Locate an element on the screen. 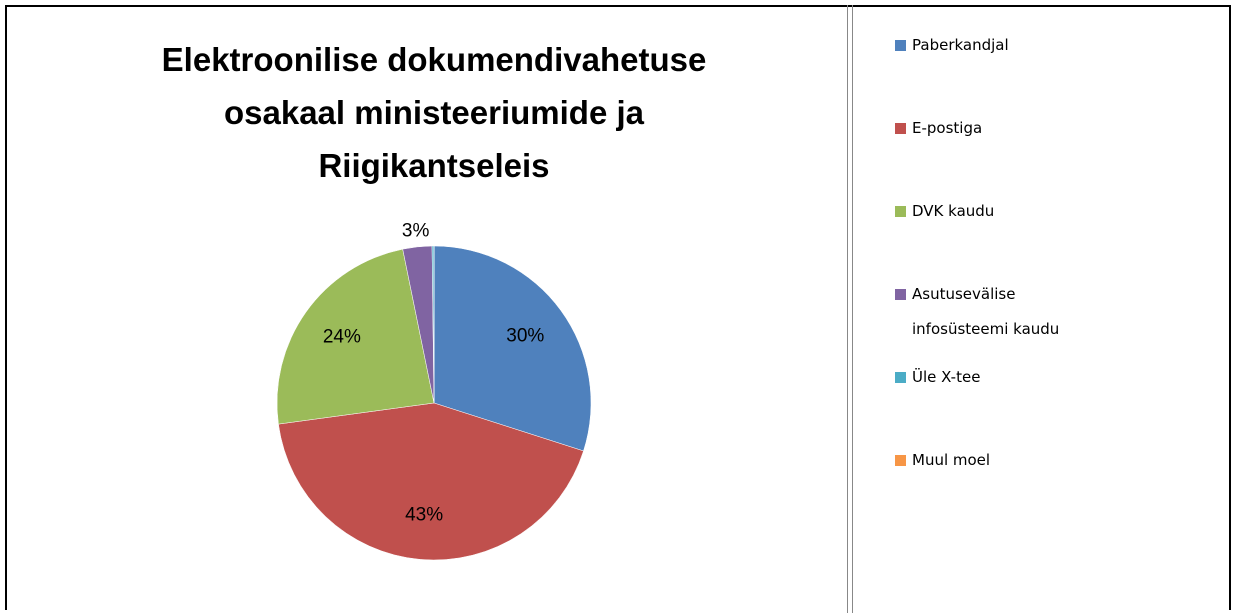 The width and height of the screenshot is (1239, 613). legend-item: Muul moel is located at coordinates (998, 460).